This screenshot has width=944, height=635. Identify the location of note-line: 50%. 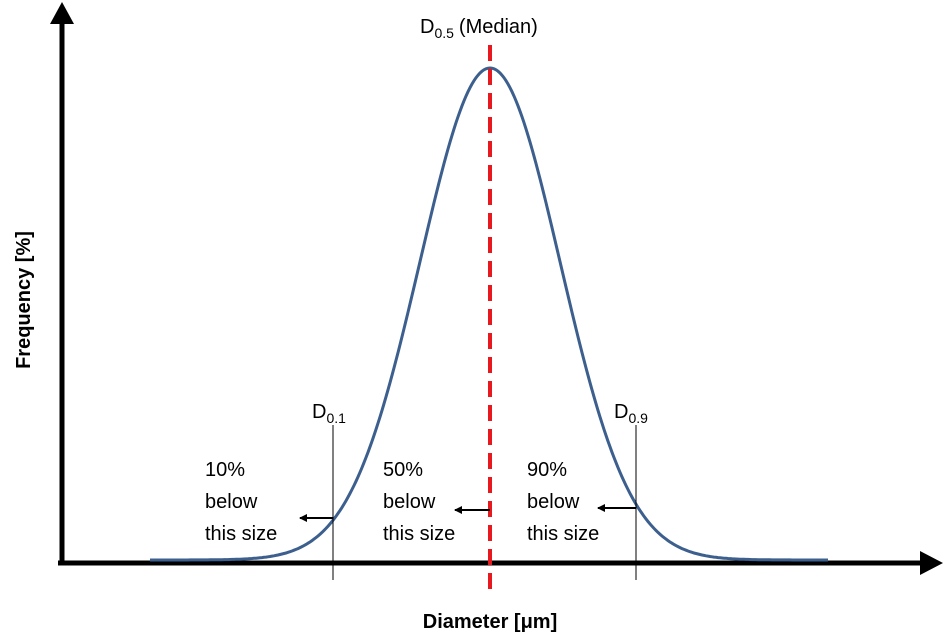
(403, 470).